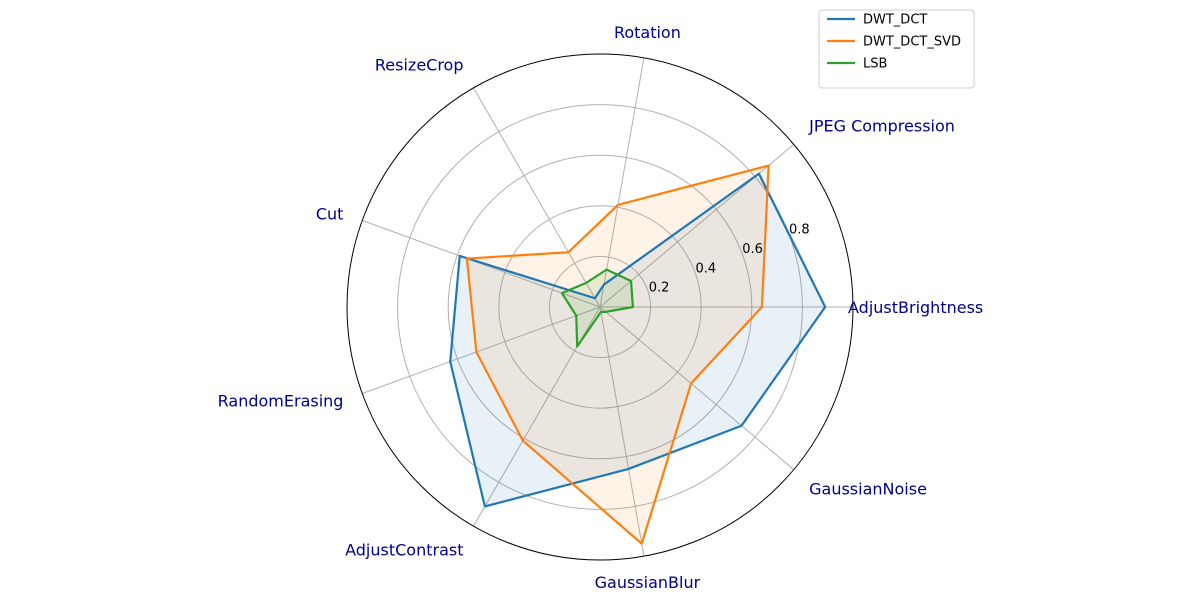  What do you see at coordinates (868, 488) in the screenshot?
I see `axis-label-gaussiannoise: GaussianNoise` at bounding box center [868, 488].